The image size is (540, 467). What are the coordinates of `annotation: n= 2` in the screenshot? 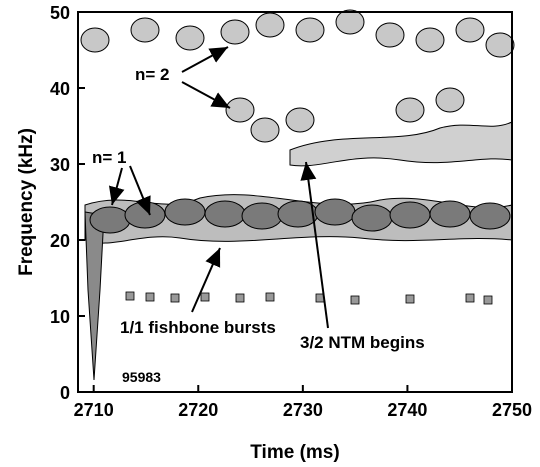 It's located at (152, 74).